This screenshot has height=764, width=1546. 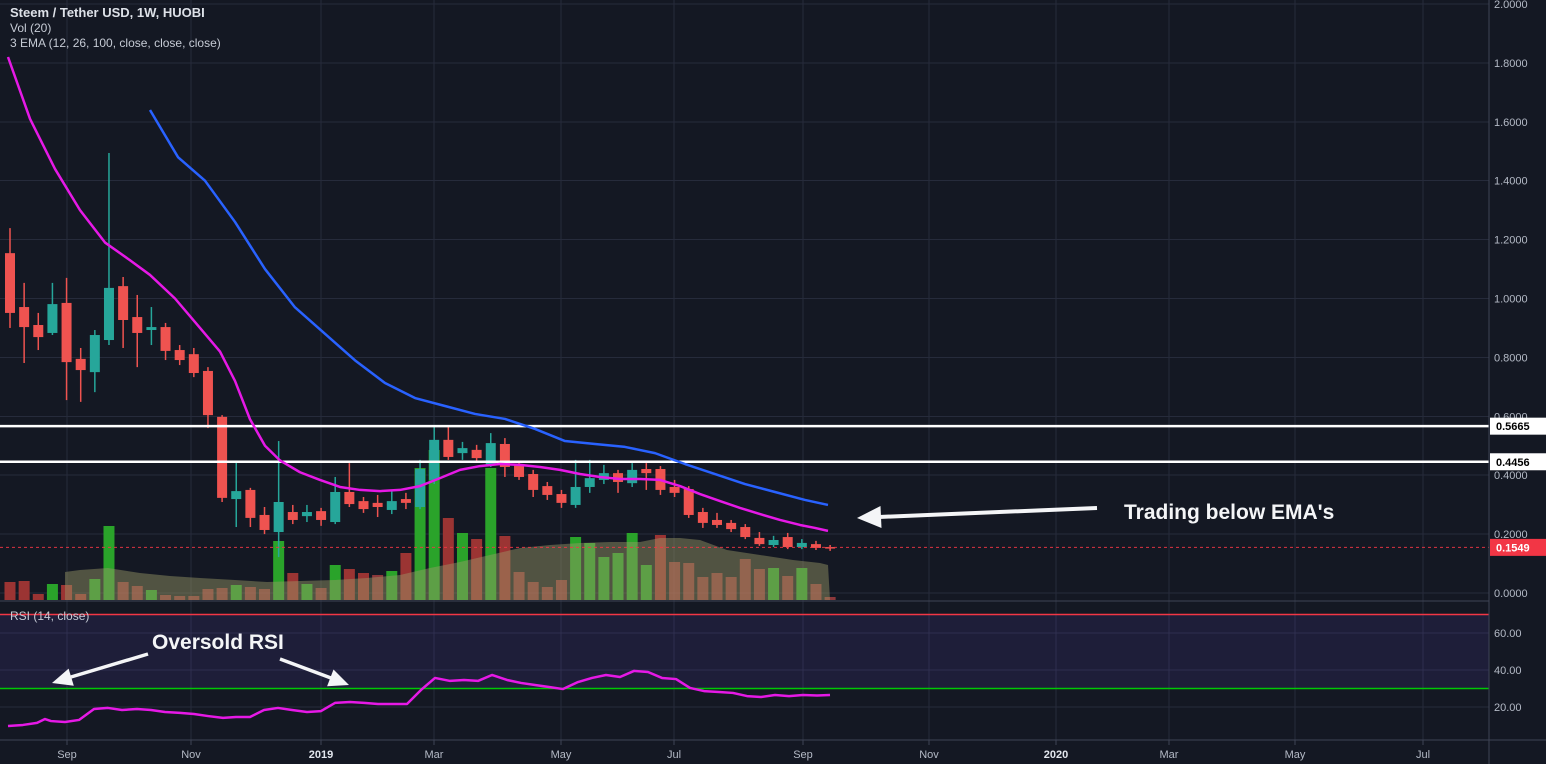 What do you see at coordinates (1511, 476) in the screenshot?
I see `price-tick-label: 0.4000` at bounding box center [1511, 476].